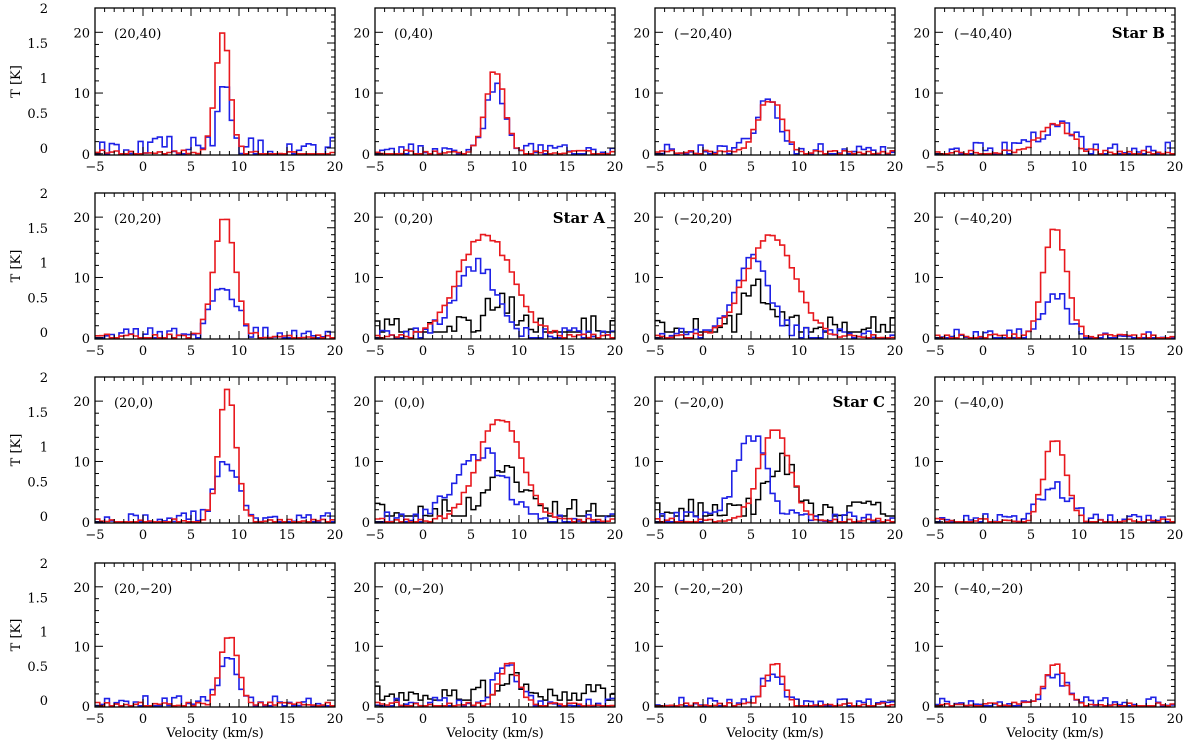  I want to click on position-label: (−20,40), so click(703, 34).